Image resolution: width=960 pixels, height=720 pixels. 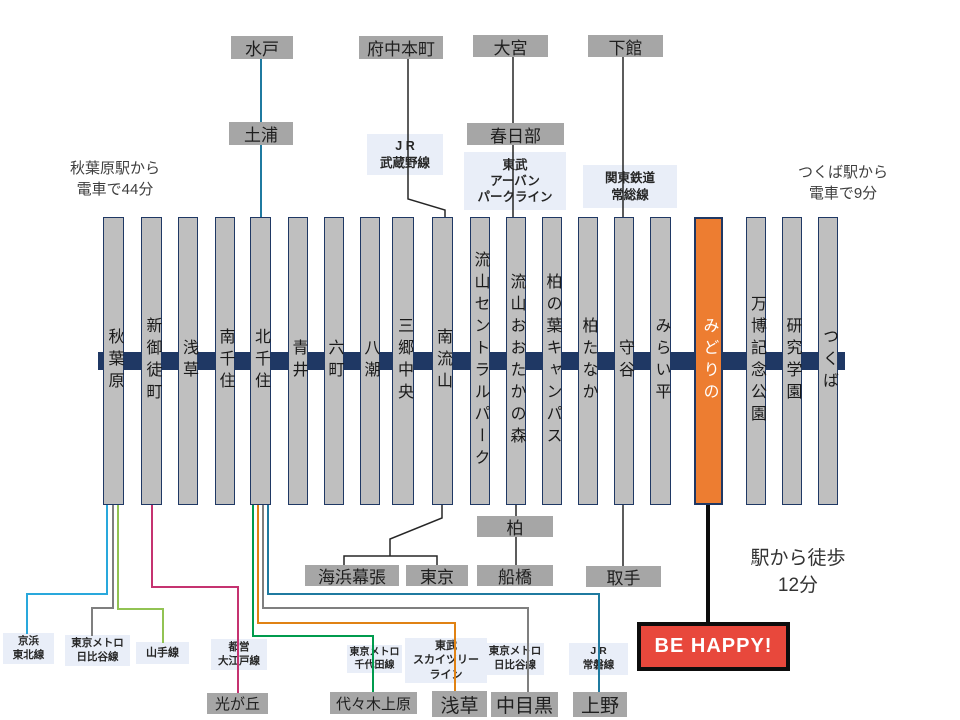 I want to click on station-bar-label: みどりの, so click(x=709, y=361).